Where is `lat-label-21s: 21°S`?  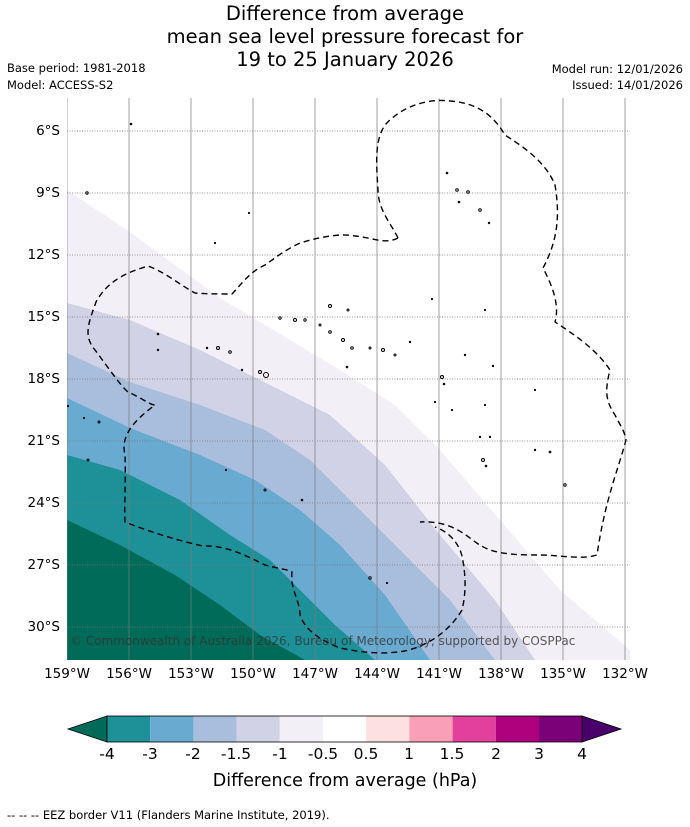
lat-label-21s: 21°S is located at coordinates (44, 441).